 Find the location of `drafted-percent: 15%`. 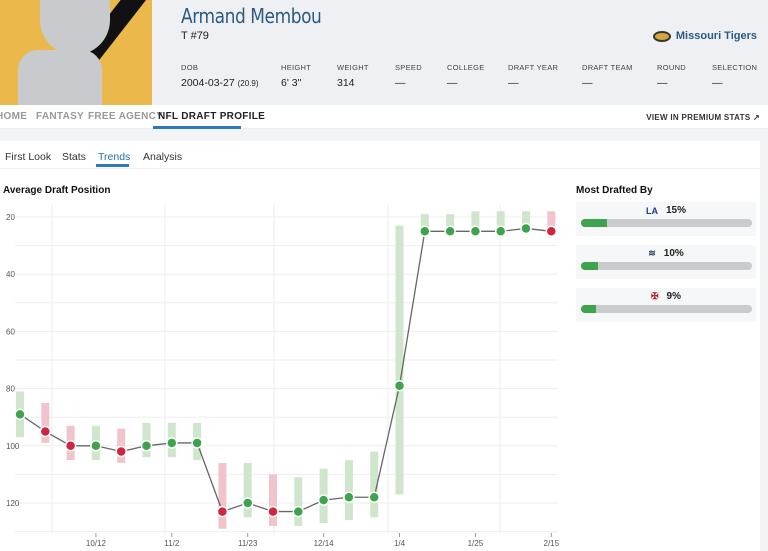

drafted-percent: 15% is located at coordinates (675, 210).